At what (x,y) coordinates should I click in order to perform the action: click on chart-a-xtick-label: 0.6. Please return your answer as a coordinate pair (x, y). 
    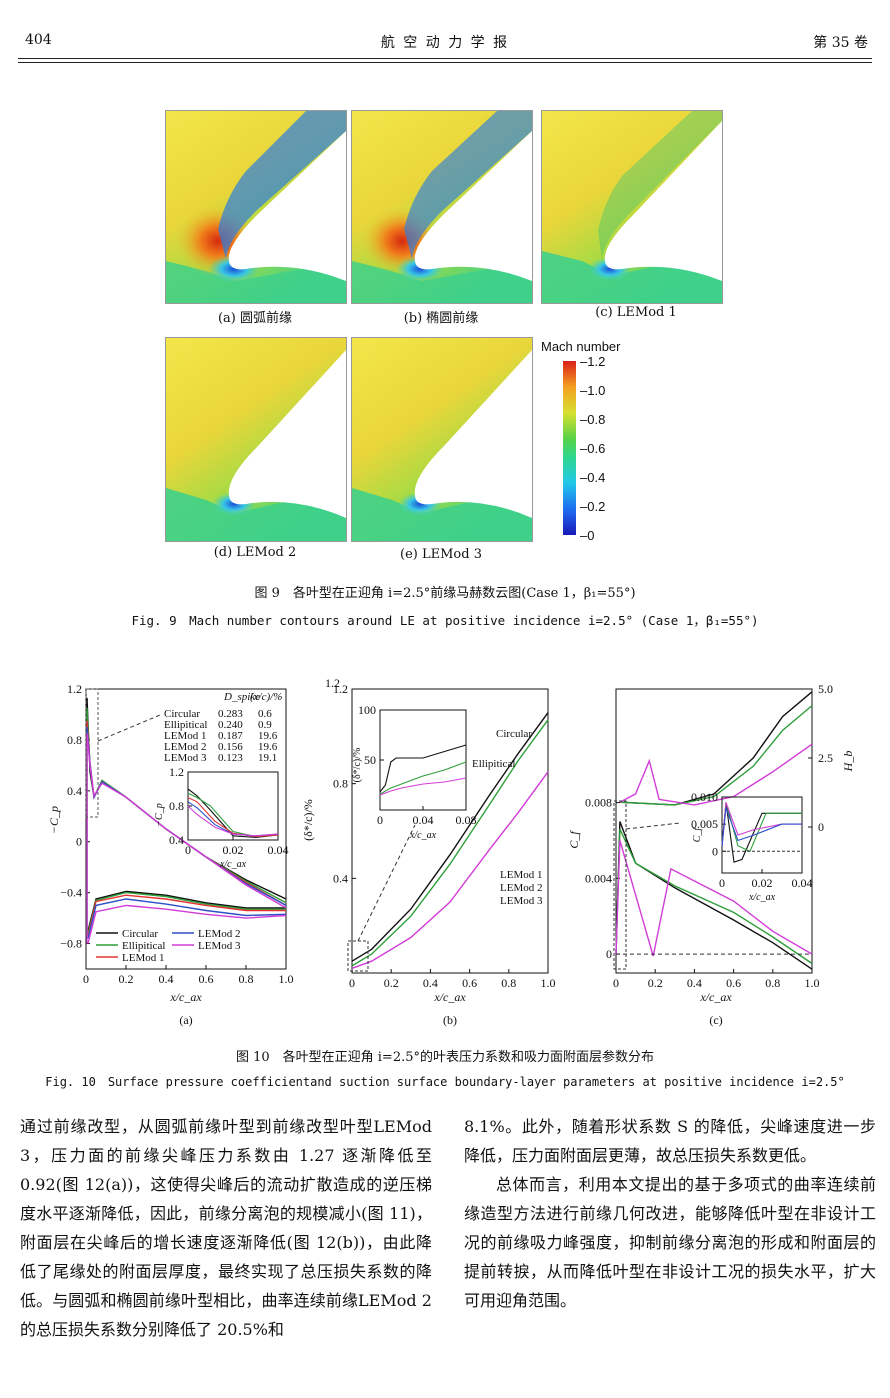
    Looking at the image, I should click on (206, 979).